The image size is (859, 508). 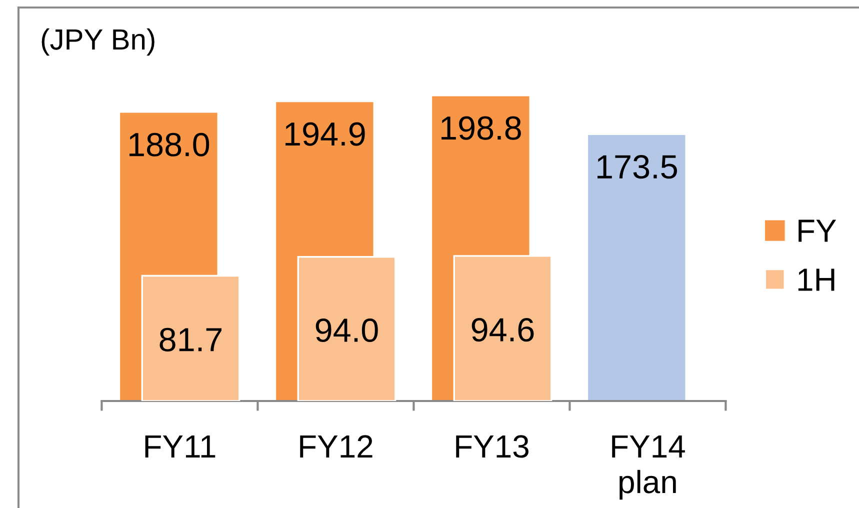 I want to click on x-tick-label: FY12, so click(x=336, y=446).